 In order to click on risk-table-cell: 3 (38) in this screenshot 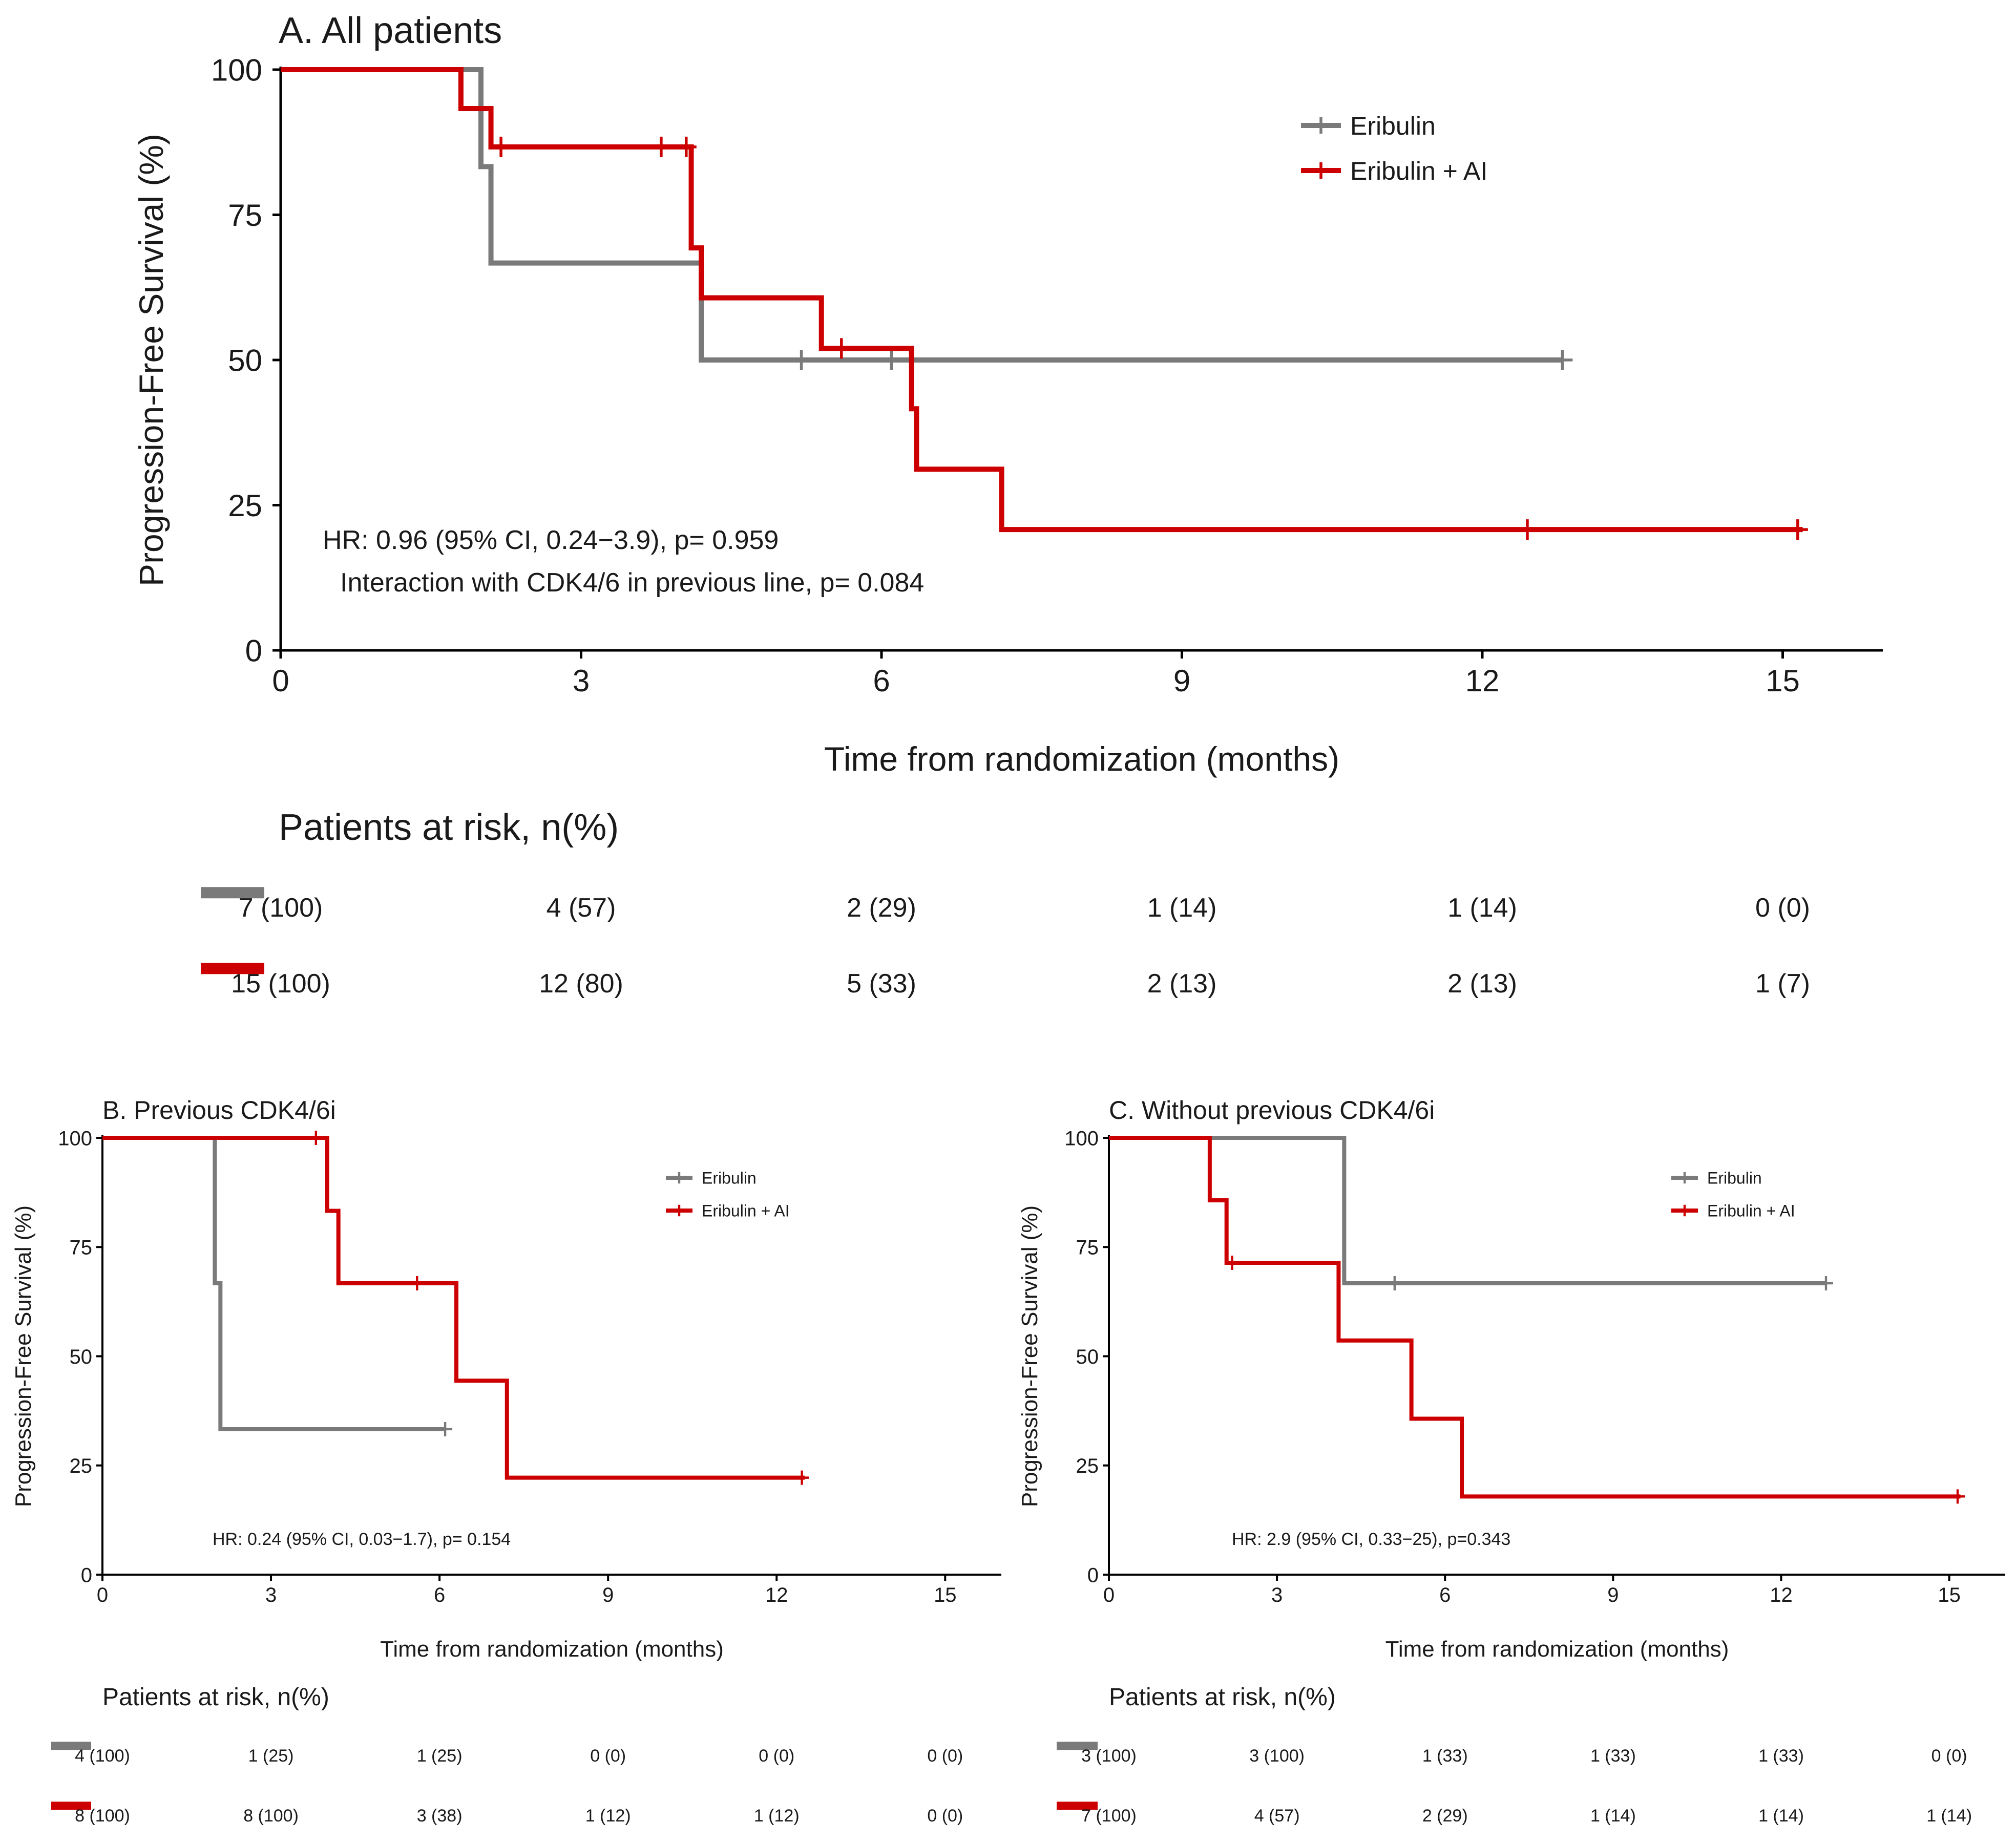, I will do `click(440, 1816)`.